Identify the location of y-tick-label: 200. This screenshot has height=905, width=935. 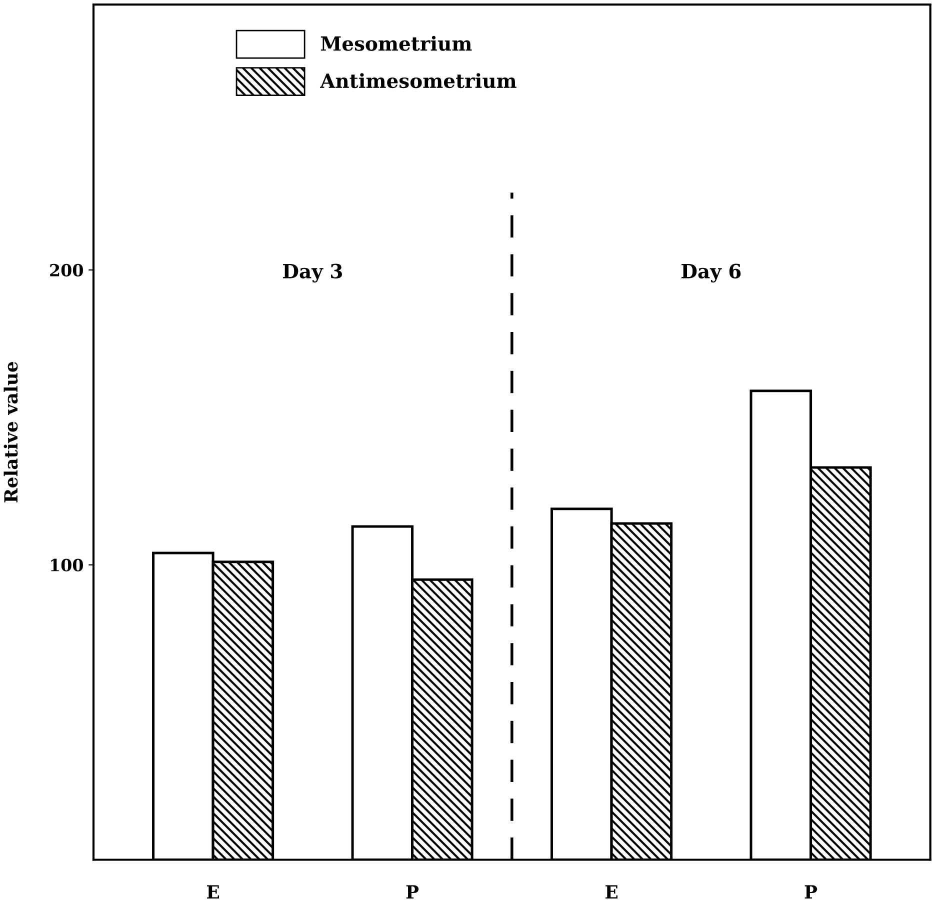
(66, 270).